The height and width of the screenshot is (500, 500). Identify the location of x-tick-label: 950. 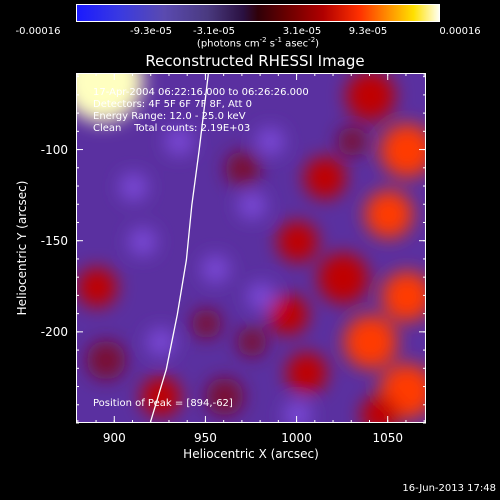
(205, 438).